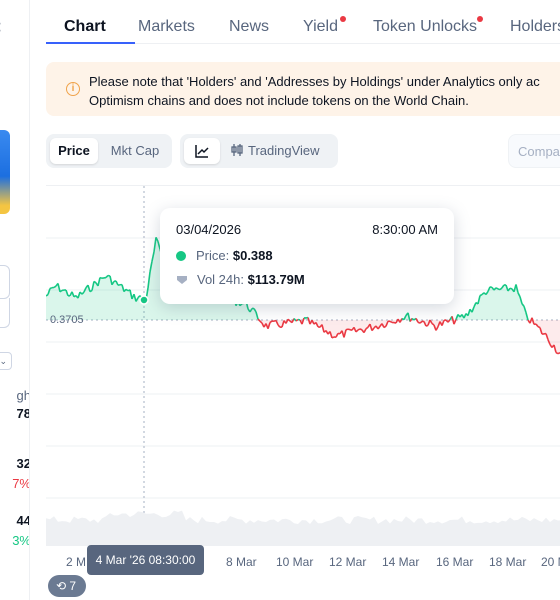 This screenshot has width=560, height=600. I want to click on x-axis-label: 16 Mar, so click(455, 562).